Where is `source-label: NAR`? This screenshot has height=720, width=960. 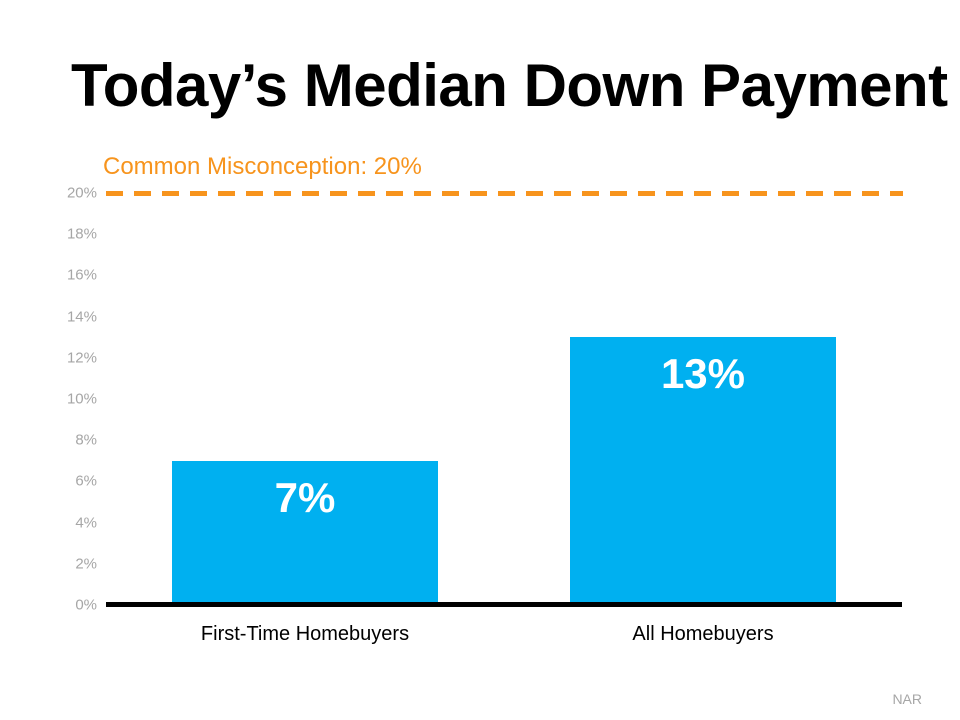 source-label: NAR is located at coordinates (907, 699).